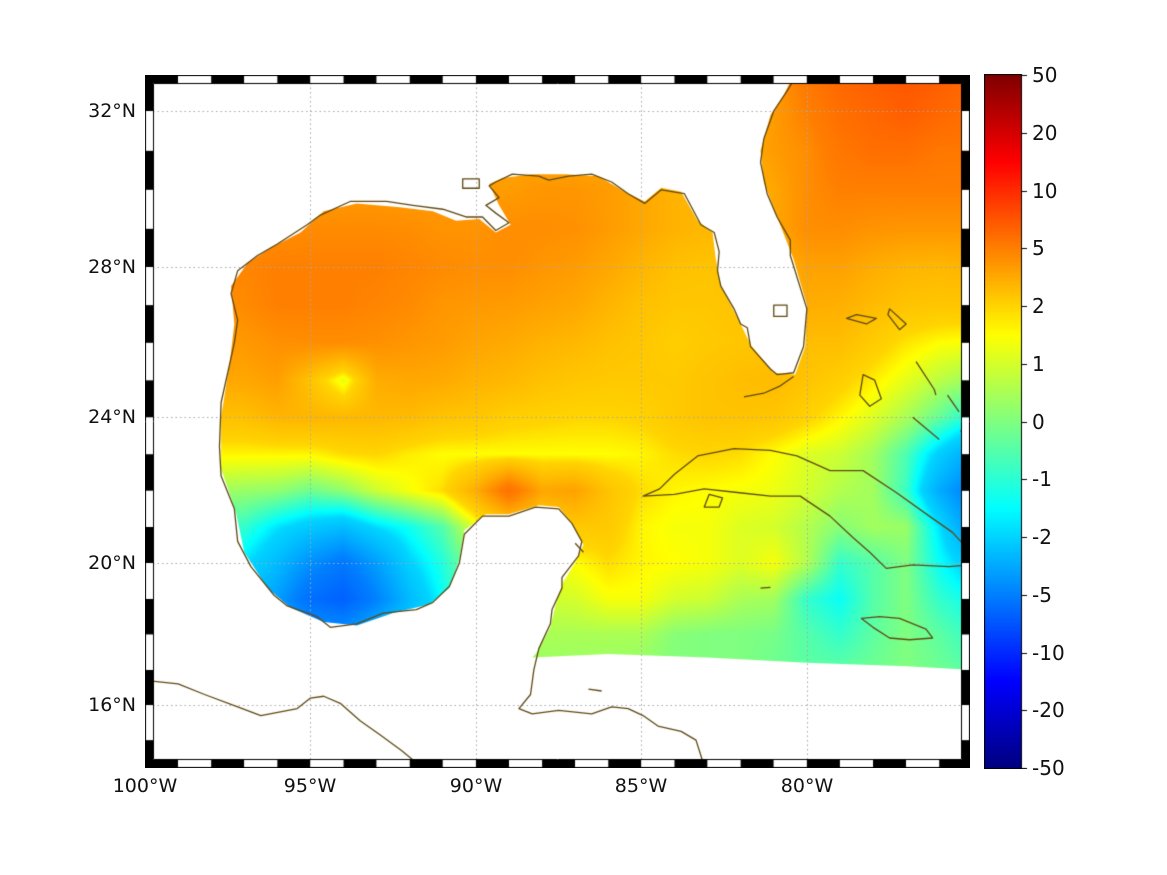  What do you see at coordinates (1042, 479) in the screenshot?
I see `colorbar-tick-label--1: -1` at bounding box center [1042, 479].